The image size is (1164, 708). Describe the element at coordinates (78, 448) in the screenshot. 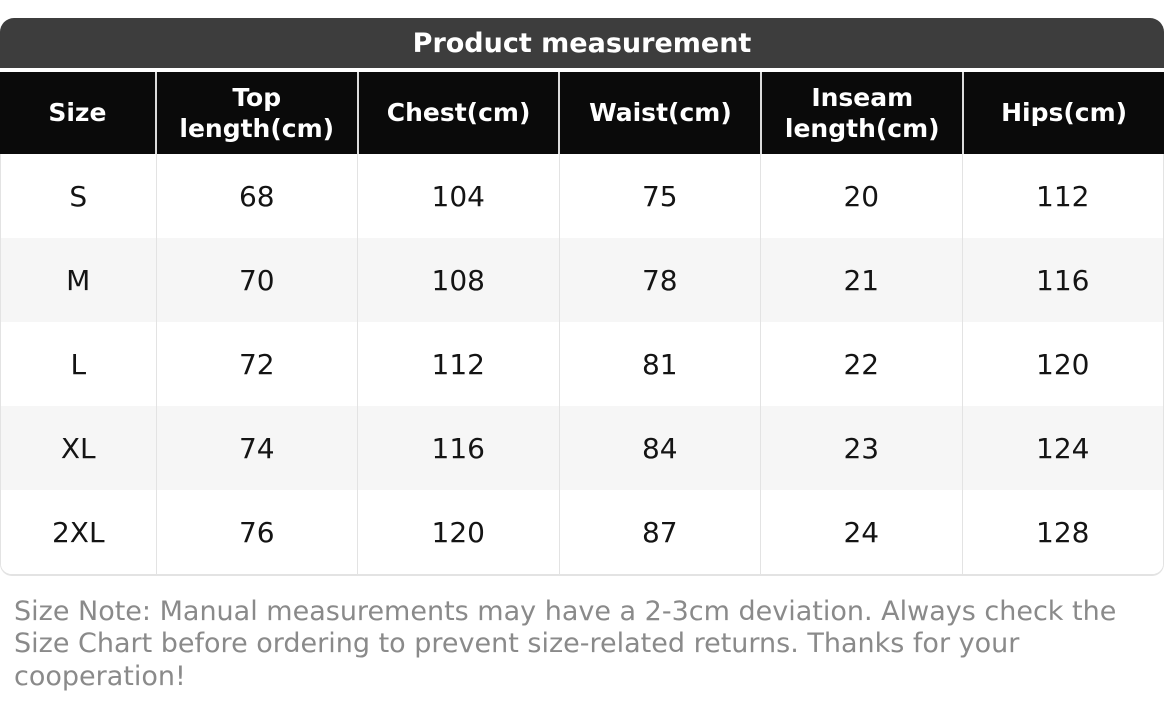

I see `cell-size: XL` at that location.